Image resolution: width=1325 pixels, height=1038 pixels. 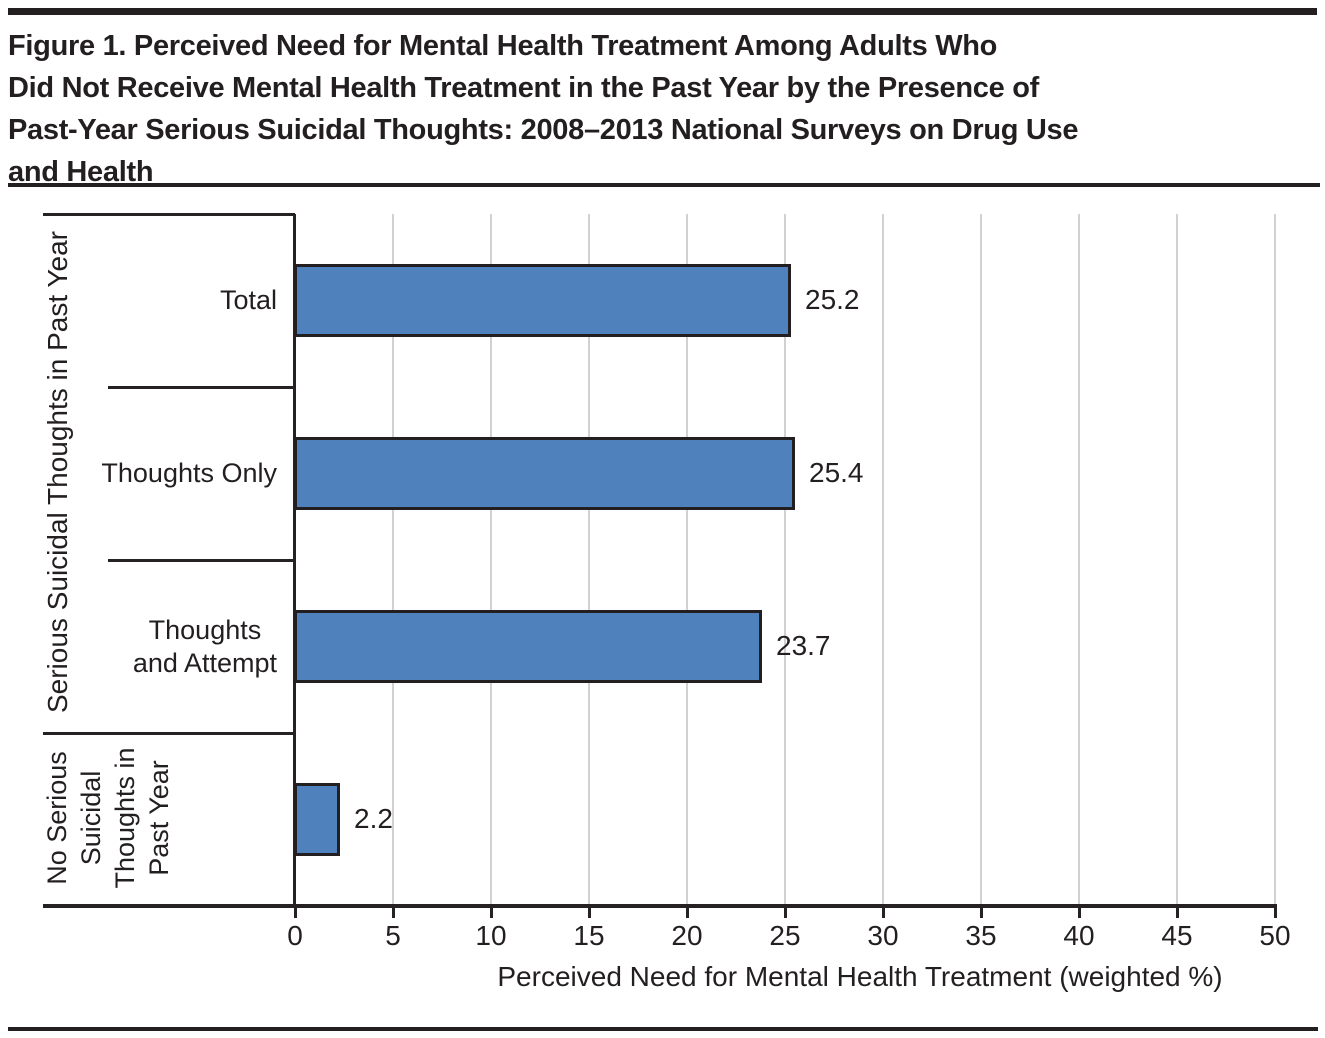 I want to click on bar-value-label: 23.7, so click(x=803, y=645).